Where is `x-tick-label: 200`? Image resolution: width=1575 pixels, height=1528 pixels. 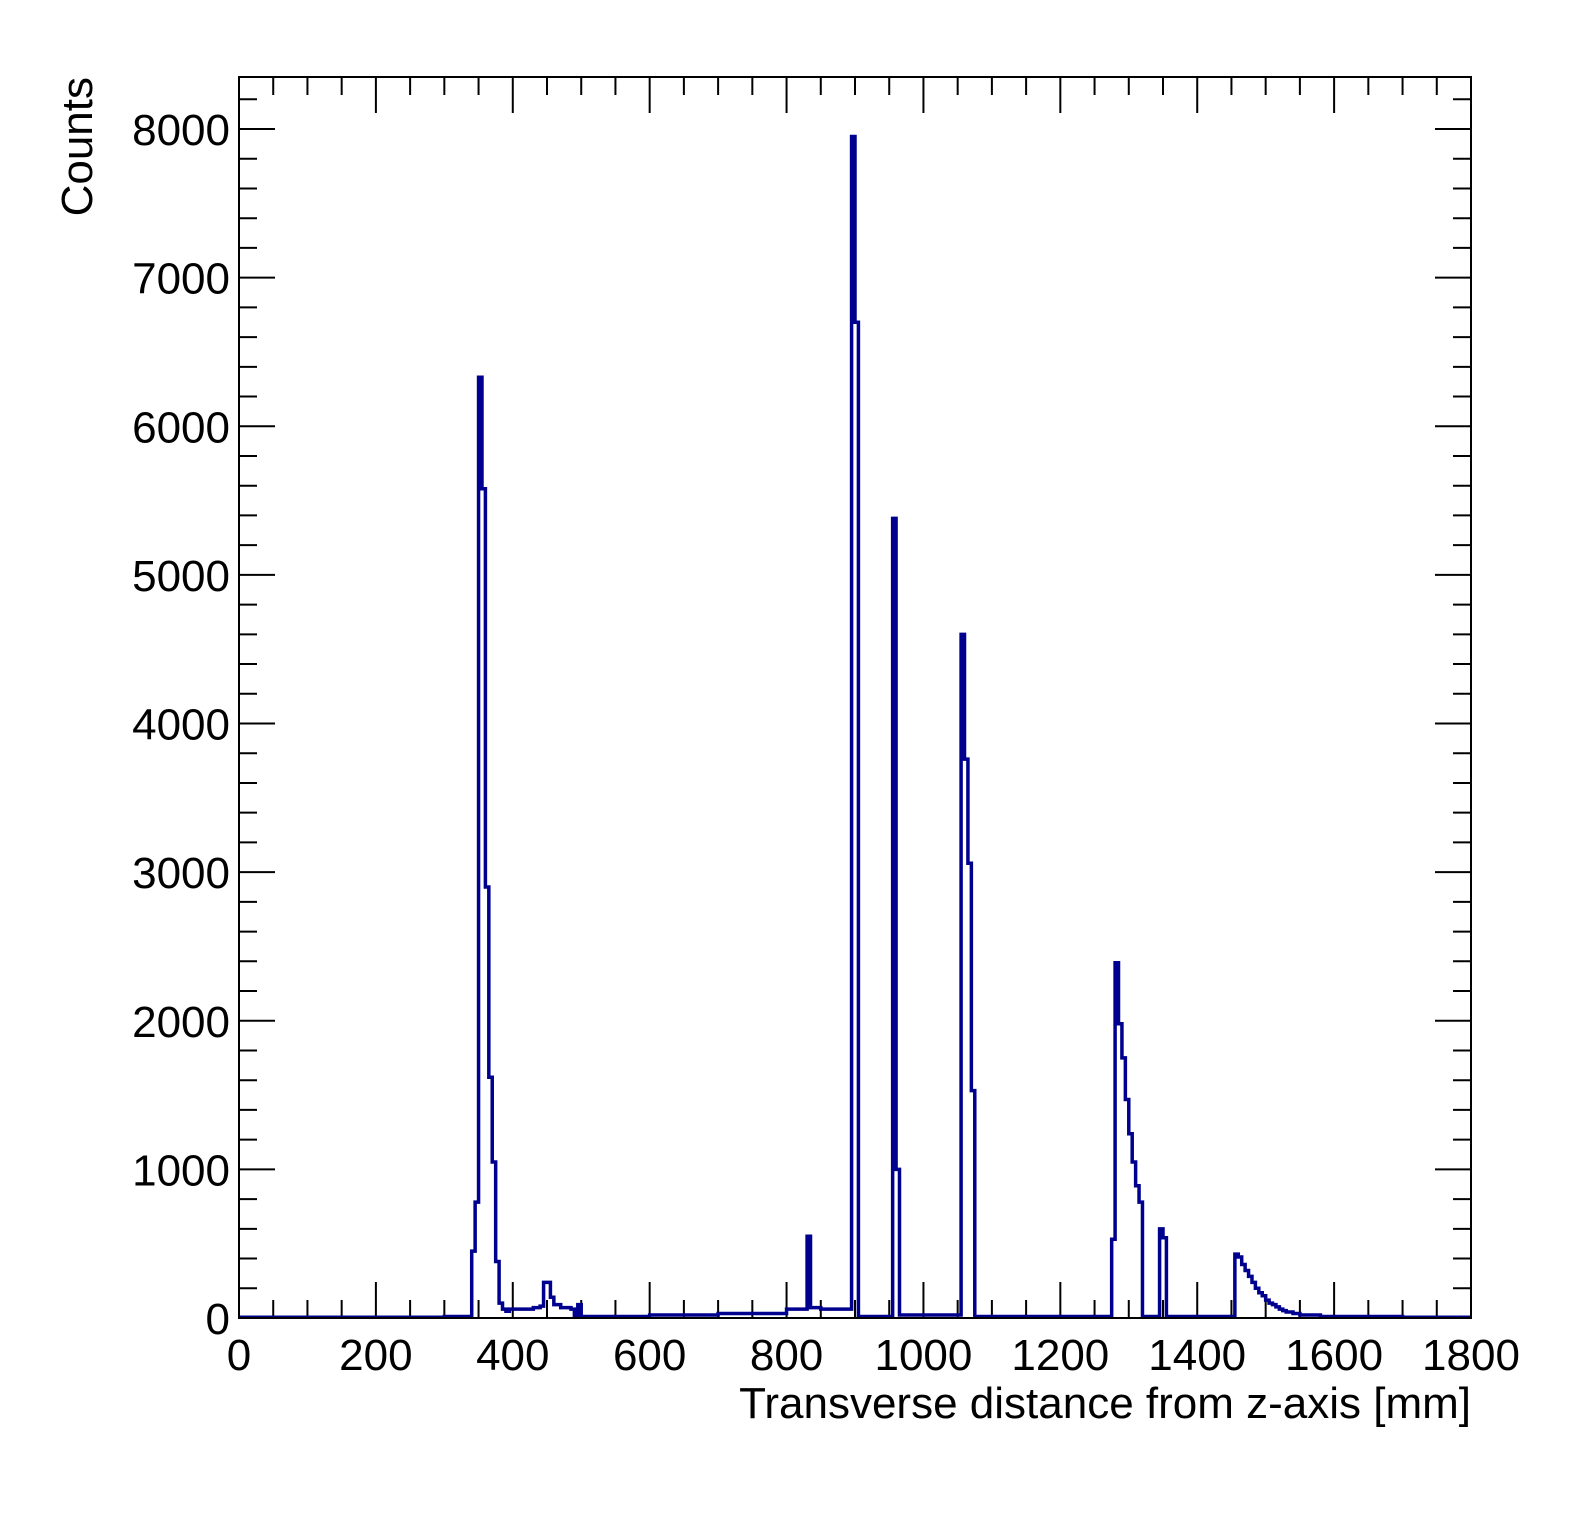 x-tick-label: 200 is located at coordinates (375, 1355).